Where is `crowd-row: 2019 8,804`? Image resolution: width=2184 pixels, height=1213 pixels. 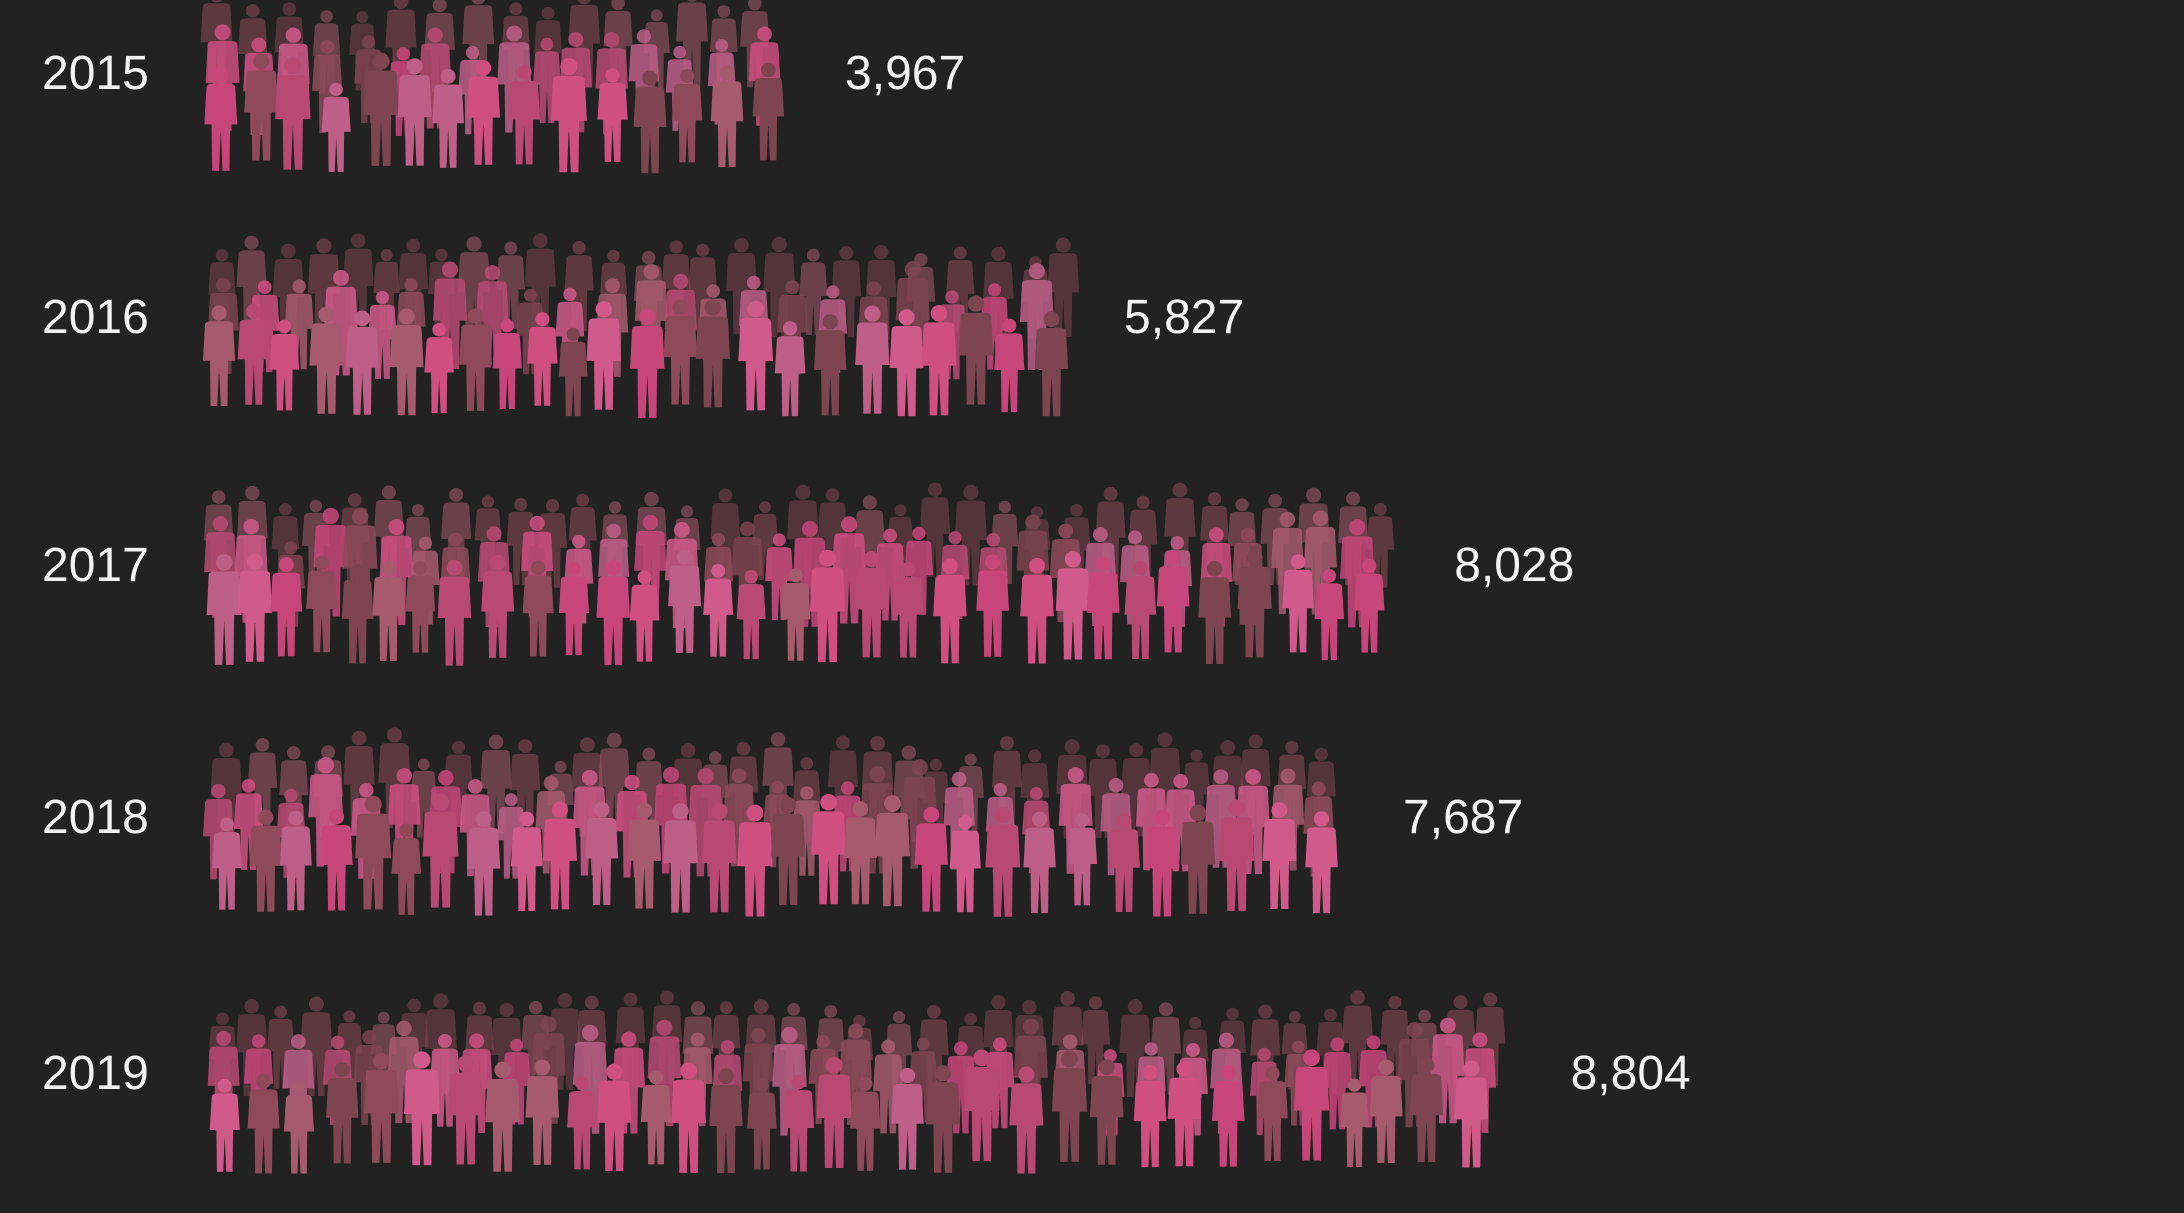 crowd-row: 2019 8,804 is located at coordinates (866, 1082).